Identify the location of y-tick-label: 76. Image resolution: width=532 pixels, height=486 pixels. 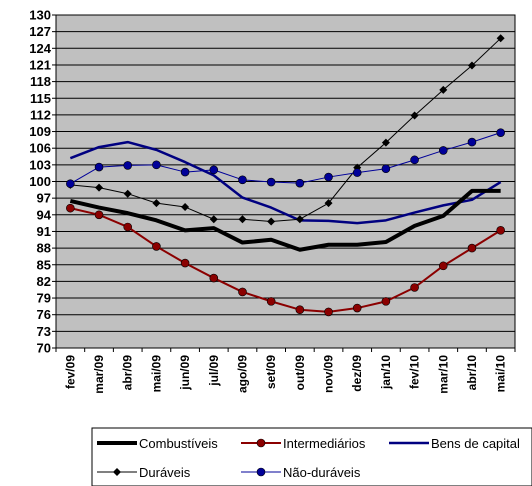
(44, 314).